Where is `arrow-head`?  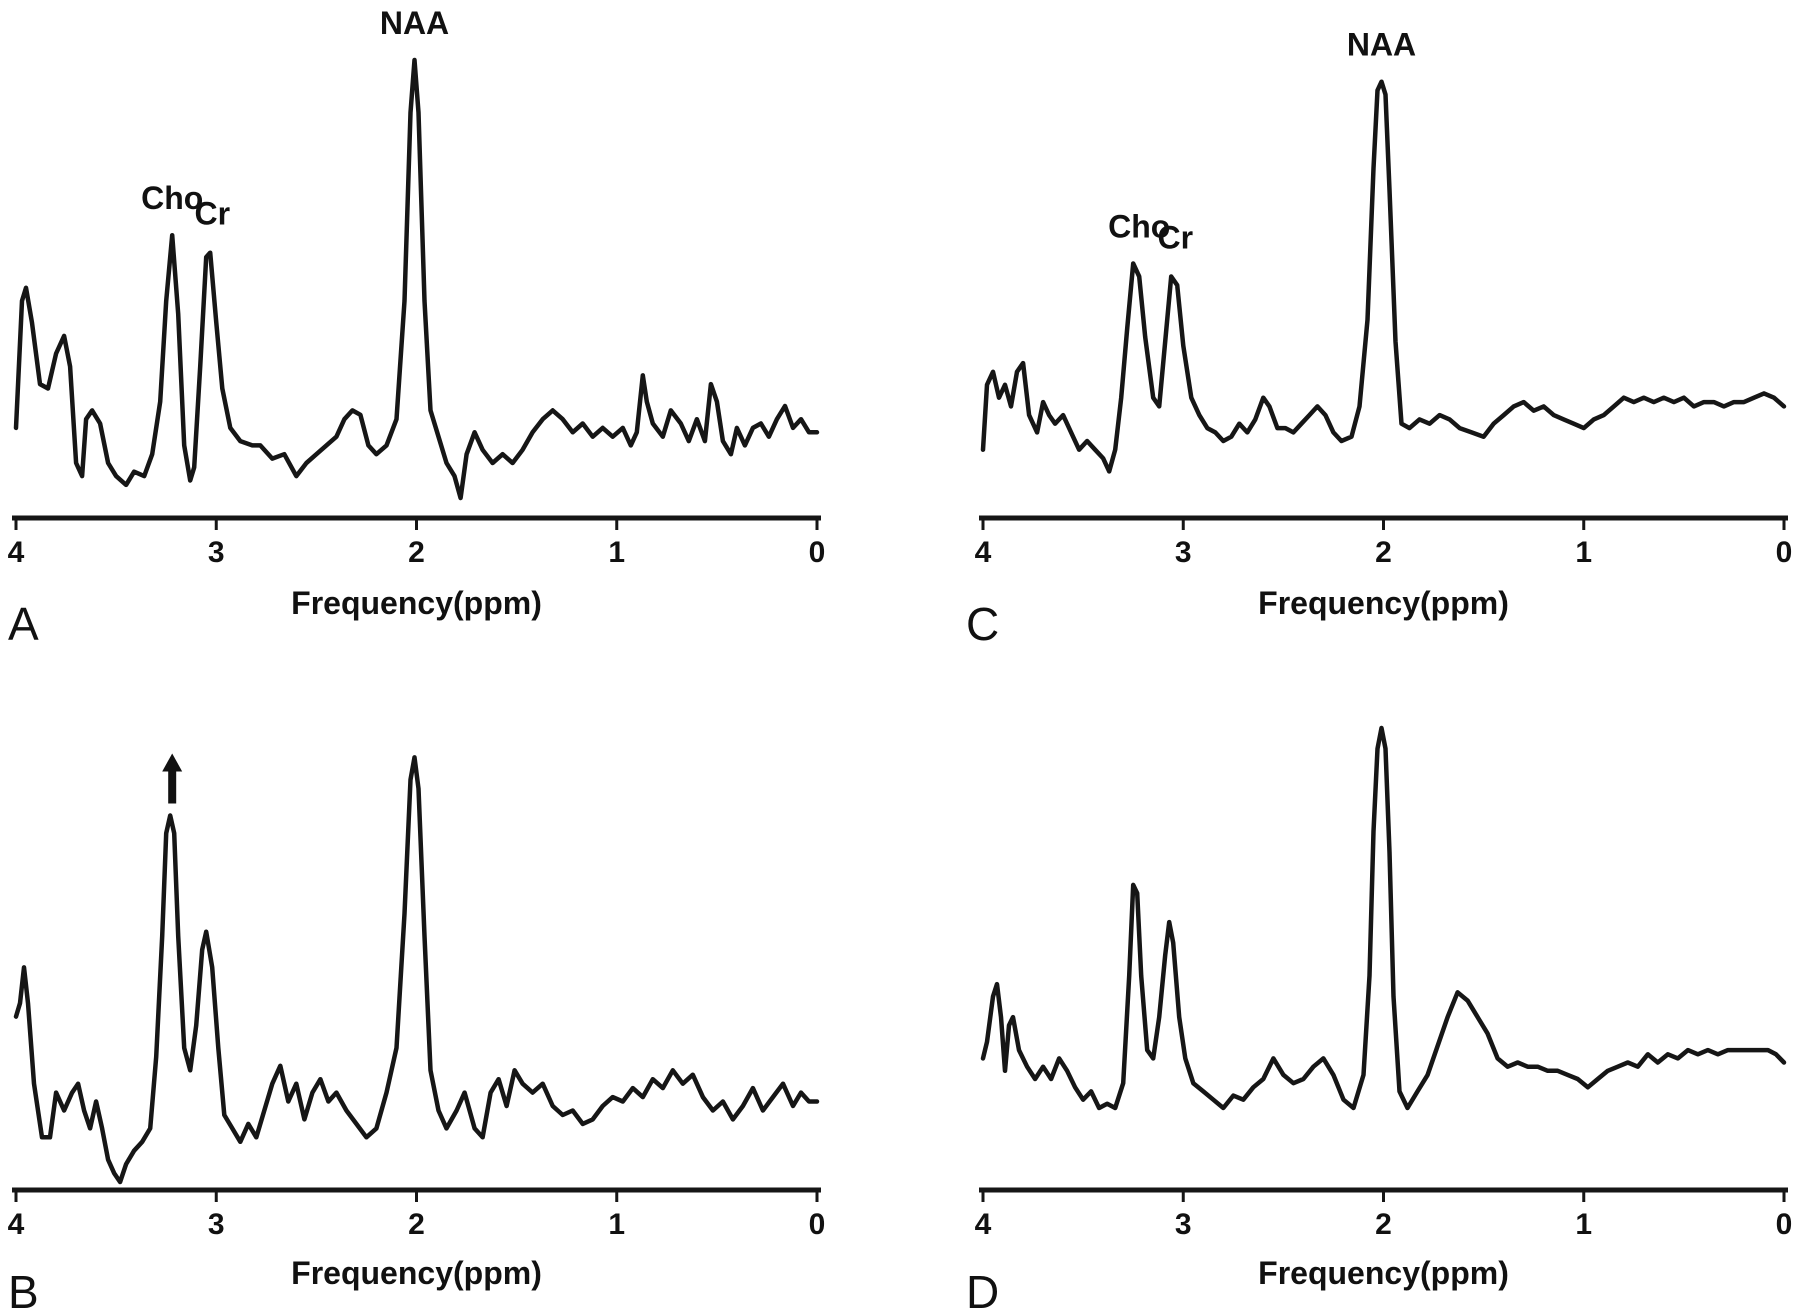 arrow-head is located at coordinates (172, 762).